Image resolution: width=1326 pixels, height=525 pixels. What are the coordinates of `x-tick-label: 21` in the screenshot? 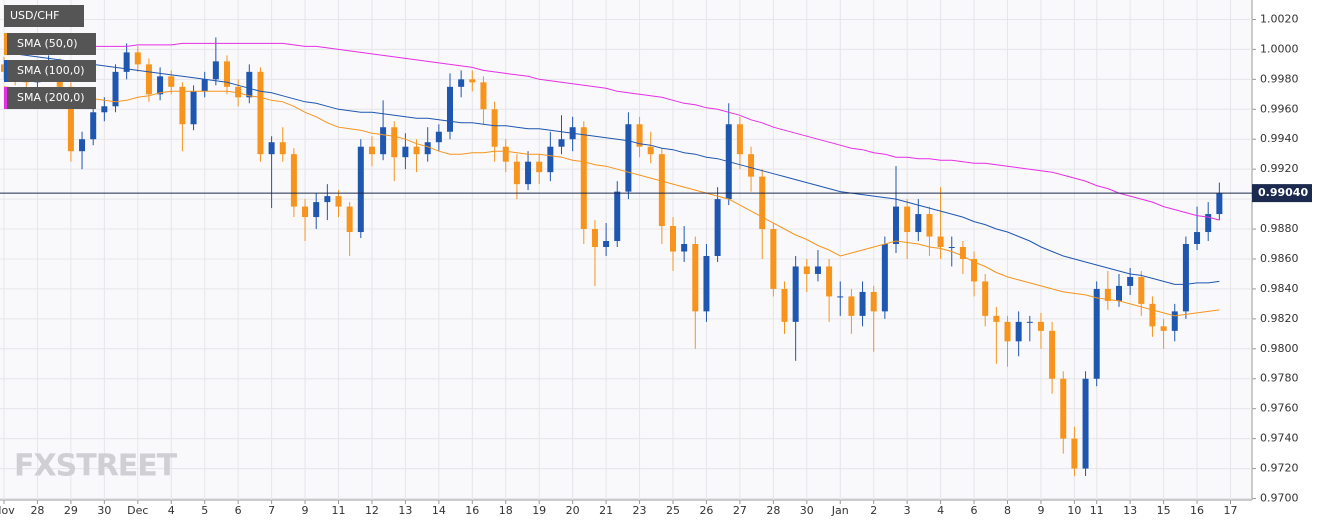 It's located at (606, 510).